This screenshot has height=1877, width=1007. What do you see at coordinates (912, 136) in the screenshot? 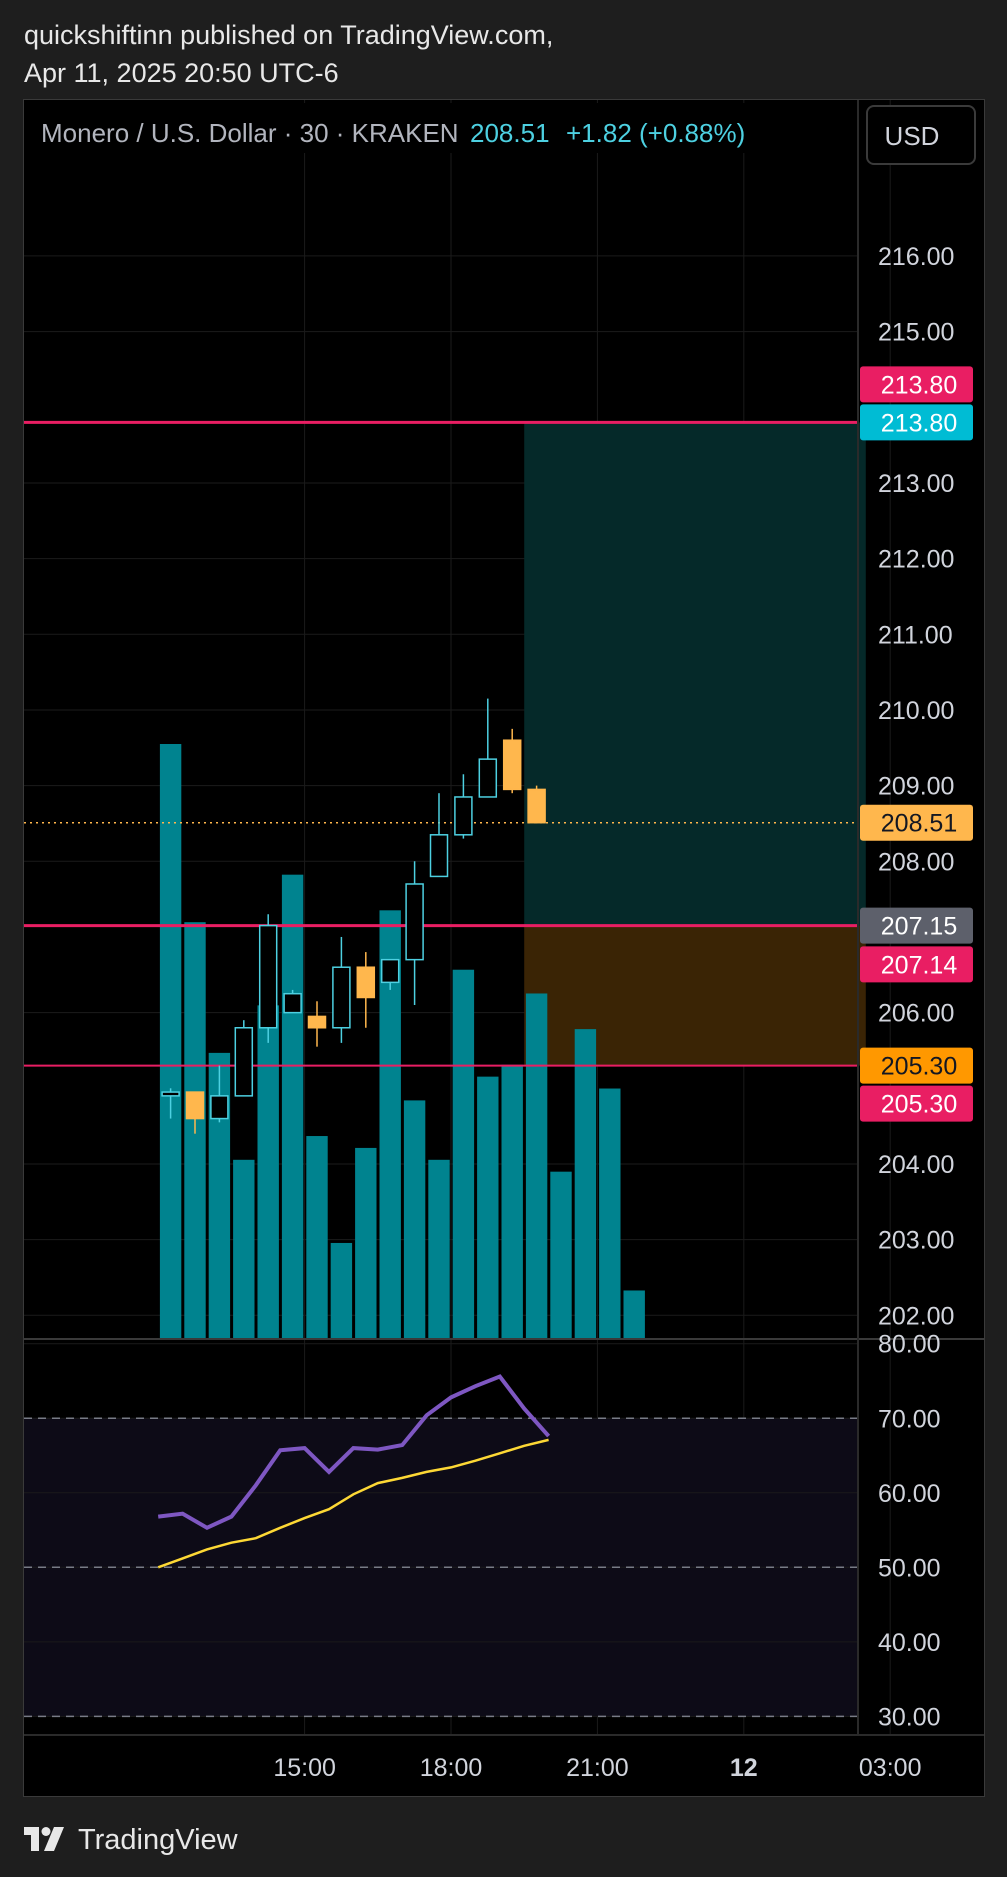
I see `currency-button-label: USD` at bounding box center [912, 136].